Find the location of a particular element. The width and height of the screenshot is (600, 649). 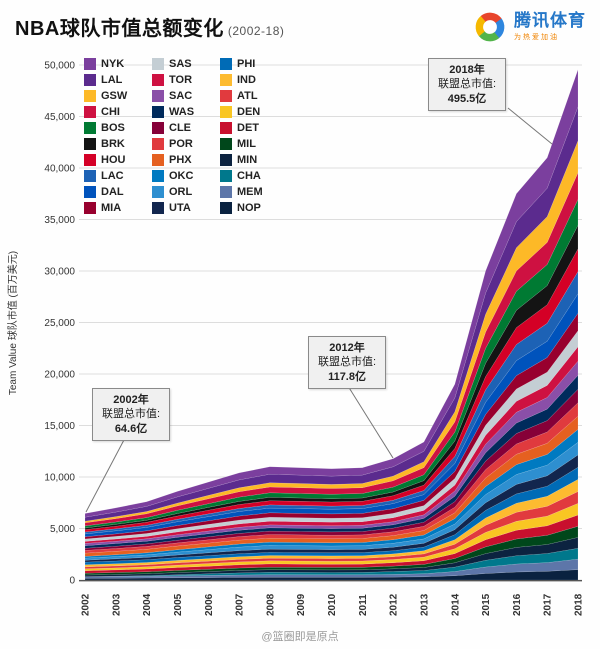

legend-label: GSW is located at coordinates (114, 95).